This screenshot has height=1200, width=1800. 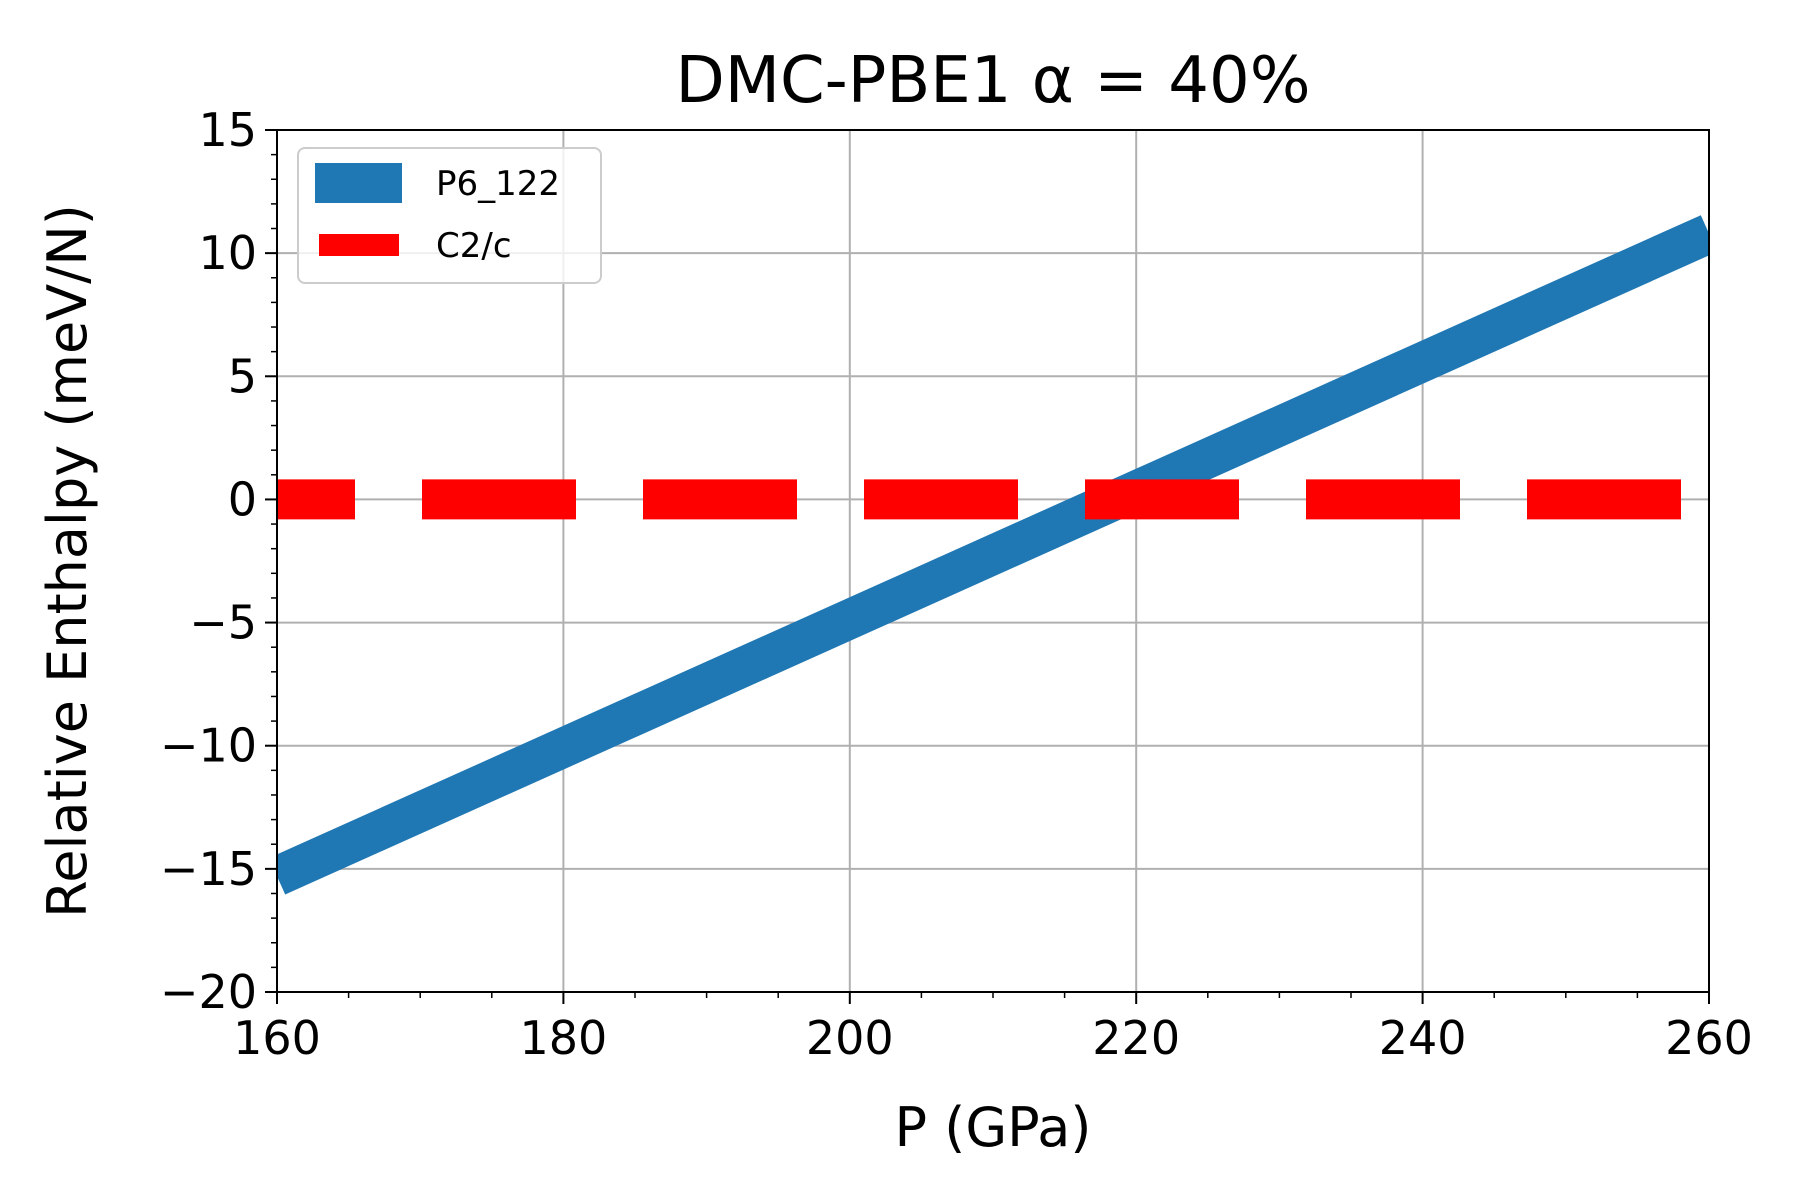 I want to click on x-tick-label: 260, so click(x=1709, y=1038).